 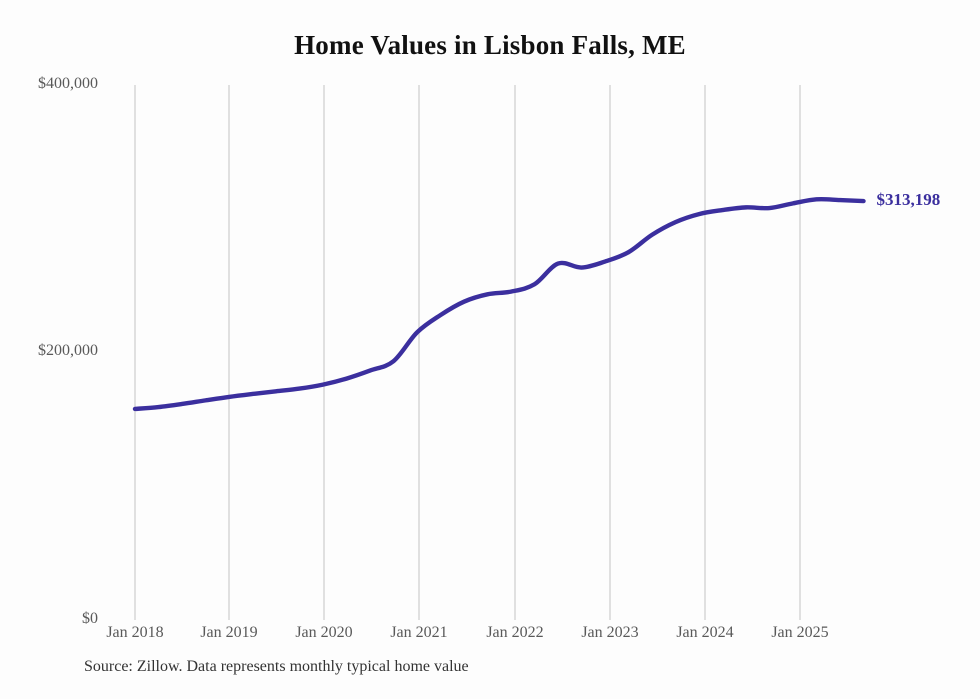 What do you see at coordinates (135, 632) in the screenshot?
I see `x-axis-tick-jan-2018: Jan 2018` at bounding box center [135, 632].